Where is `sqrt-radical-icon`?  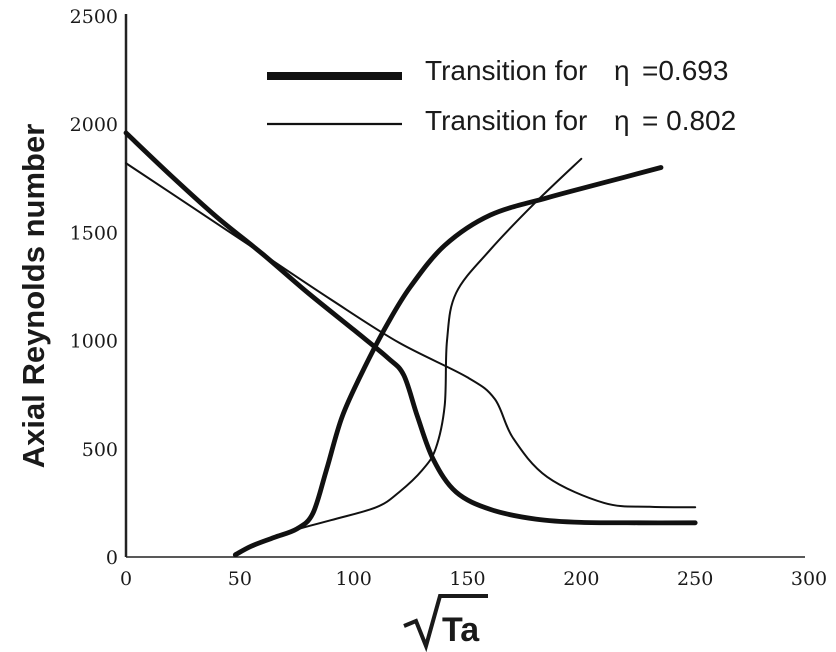 sqrt-radical-icon is located at coordinates (445, 623).